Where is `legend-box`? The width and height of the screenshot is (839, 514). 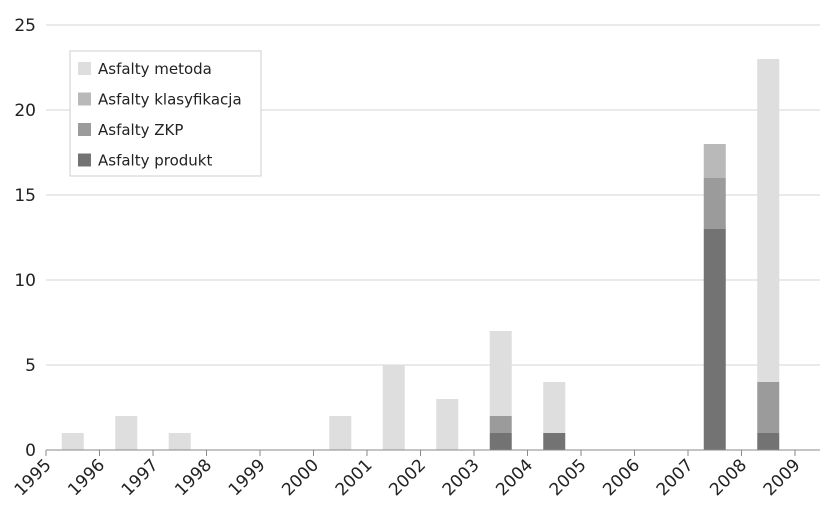 legend-box is located at coordinates (165, 113).